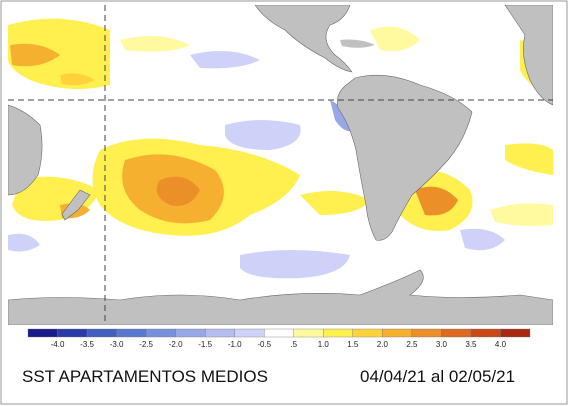 The image size is (569, 406). Describe the element at coordinates (501, 344) in the screenshot. I see `colorbar-label: 4.0` at that location.